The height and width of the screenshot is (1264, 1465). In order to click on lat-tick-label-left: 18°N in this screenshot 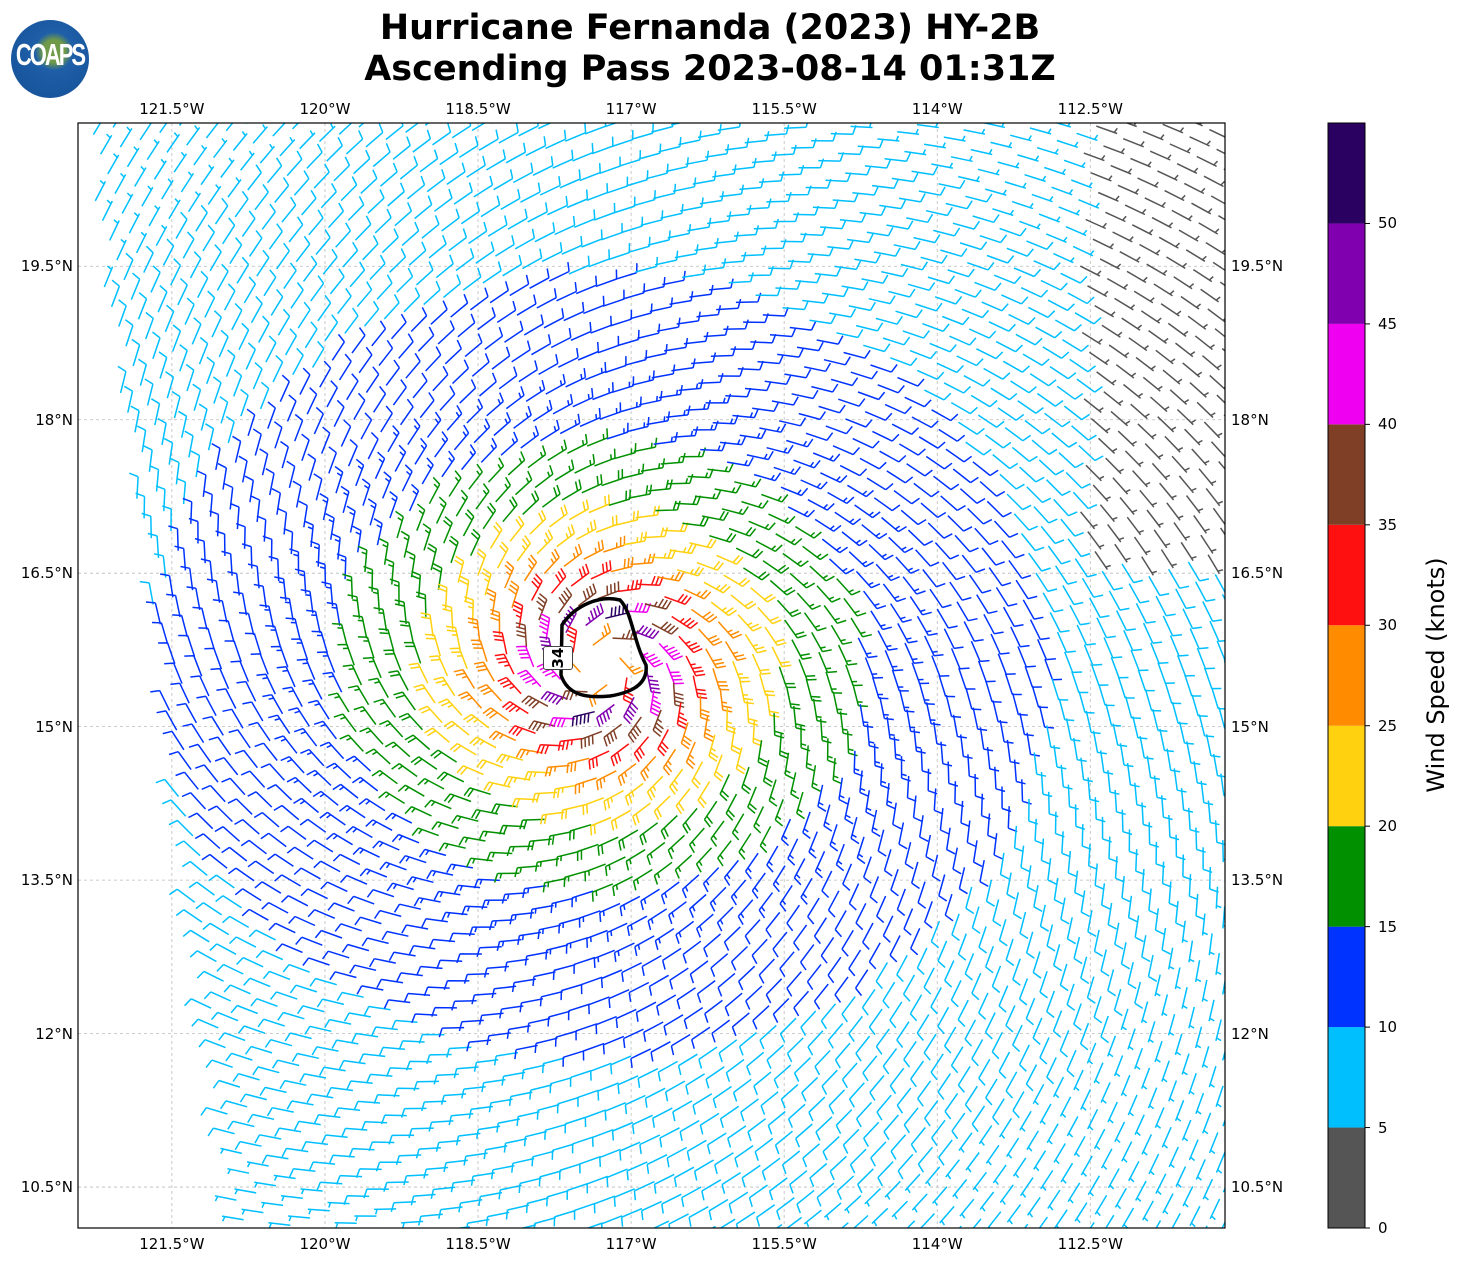, I will do `click(54, 419)`.